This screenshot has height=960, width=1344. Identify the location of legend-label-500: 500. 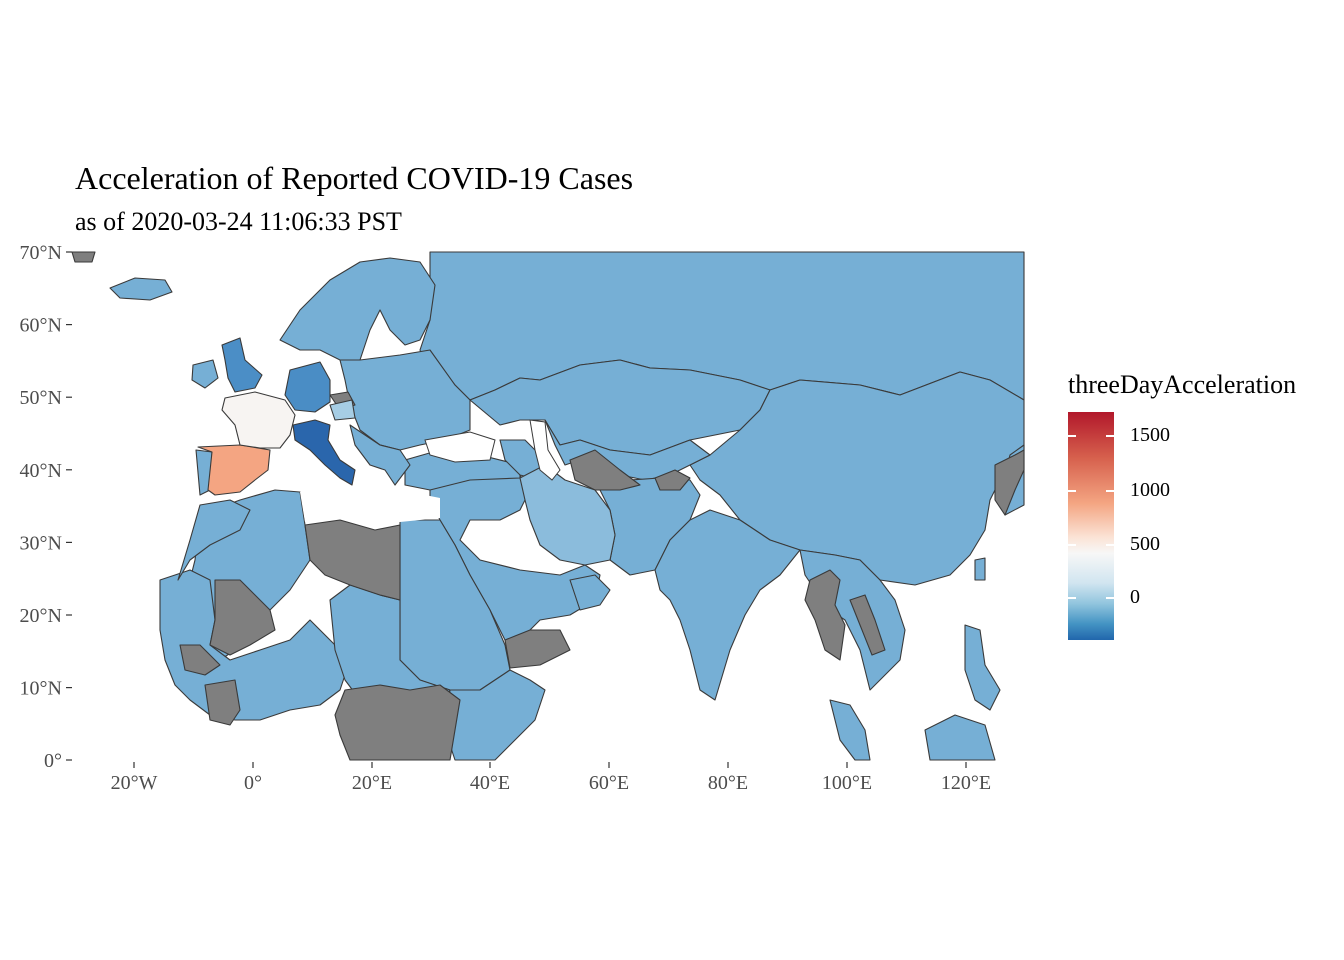
(1145, 544).